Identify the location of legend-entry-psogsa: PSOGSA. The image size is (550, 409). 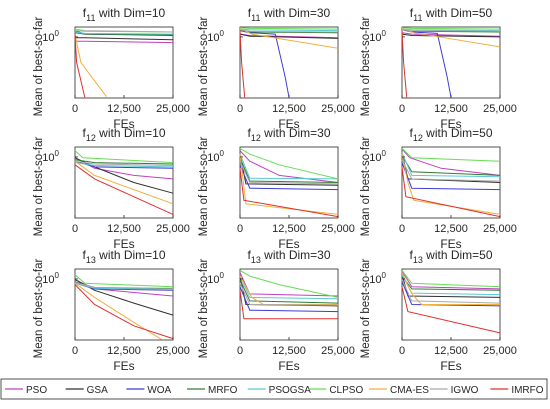
(279, 390).